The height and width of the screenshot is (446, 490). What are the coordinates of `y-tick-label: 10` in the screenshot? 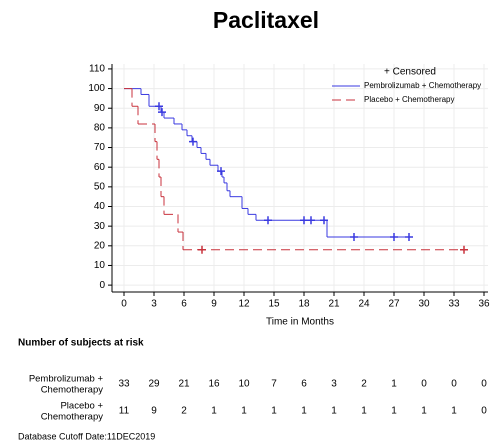 It's located at (100, 265).